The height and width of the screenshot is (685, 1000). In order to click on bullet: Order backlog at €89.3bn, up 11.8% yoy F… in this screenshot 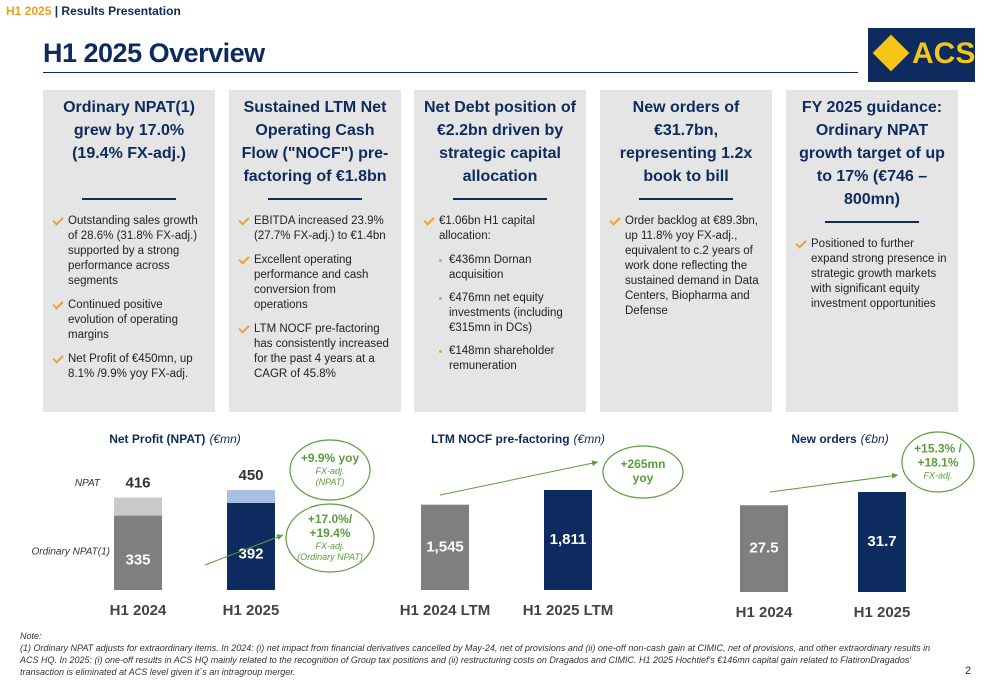, I will do `click(686, 266)`.